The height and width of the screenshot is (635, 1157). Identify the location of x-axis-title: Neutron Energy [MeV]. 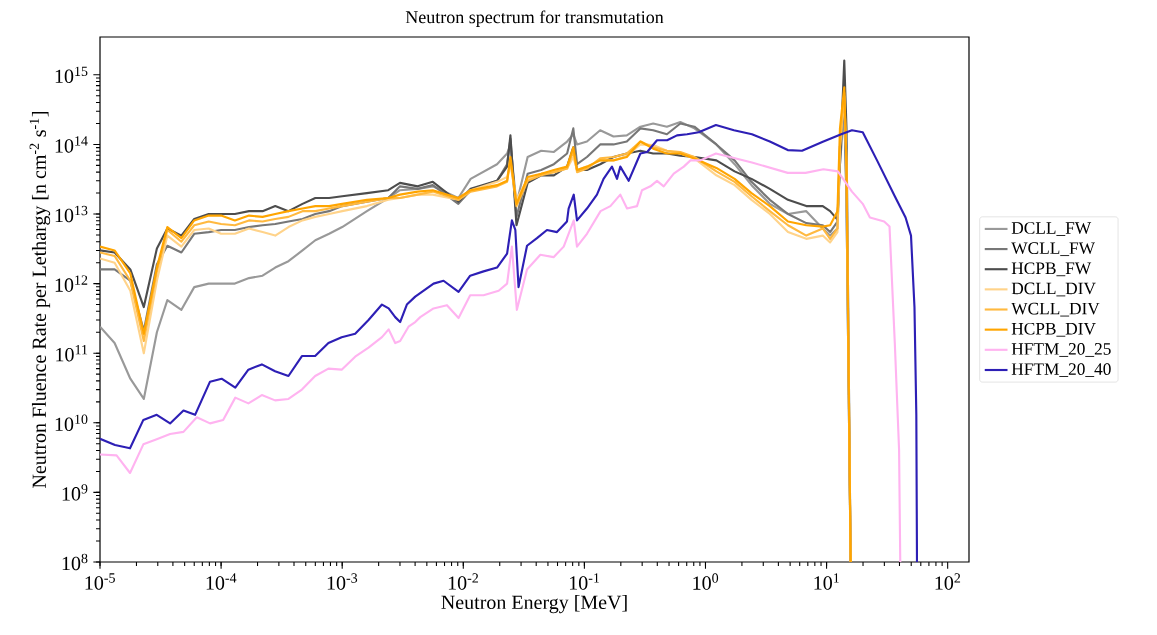
(534, 604).